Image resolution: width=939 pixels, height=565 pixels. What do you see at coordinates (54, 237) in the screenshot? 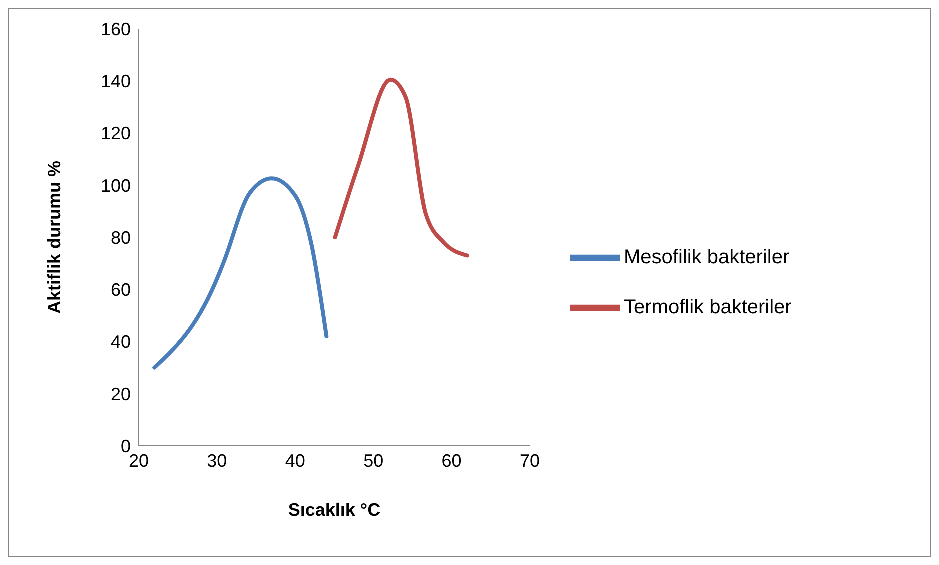
I see `y-axis-title: Aktiflik durumu %` at bounding box center [54, 237].